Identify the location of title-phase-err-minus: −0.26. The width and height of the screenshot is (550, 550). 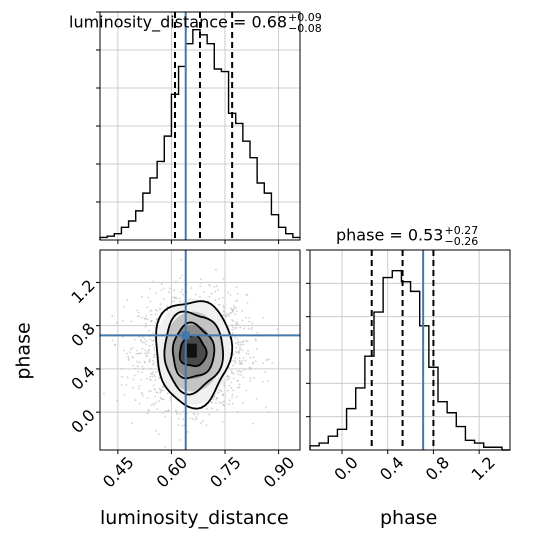
(461, 241).